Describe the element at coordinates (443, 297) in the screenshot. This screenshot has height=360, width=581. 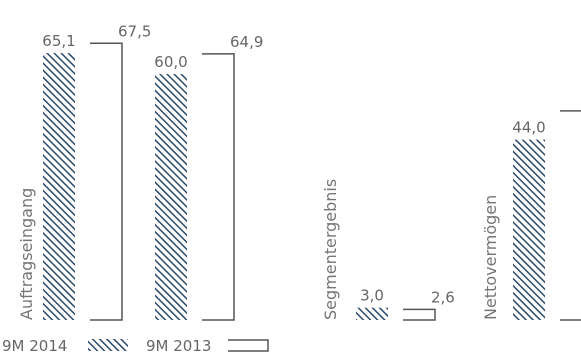
I see `value-label: 2,6` at that location.